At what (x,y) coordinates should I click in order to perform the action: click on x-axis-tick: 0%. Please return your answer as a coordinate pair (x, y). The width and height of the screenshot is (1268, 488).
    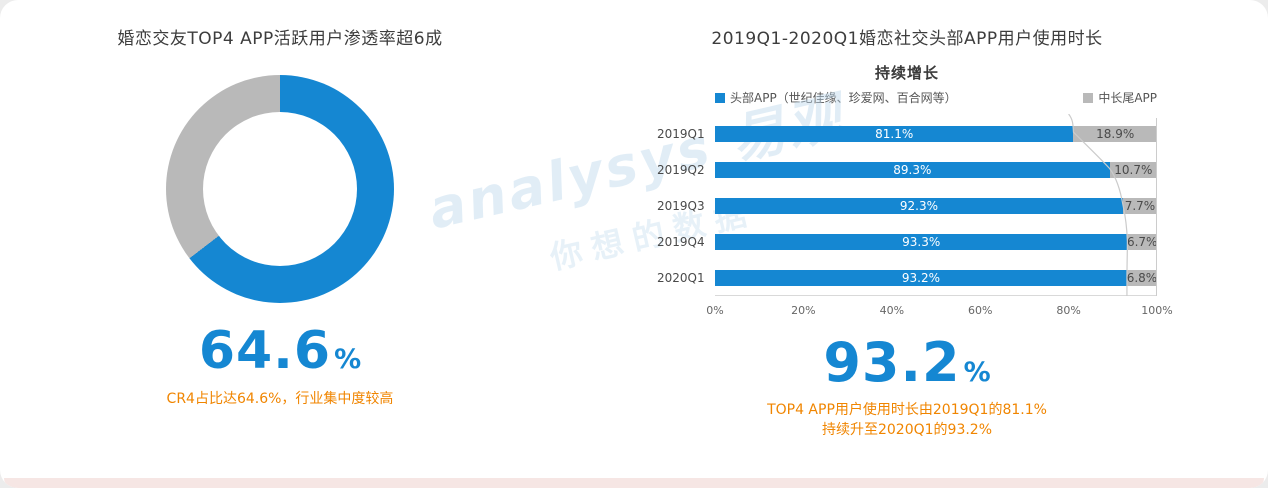
    Looking at the image, I should click on (715, 310).